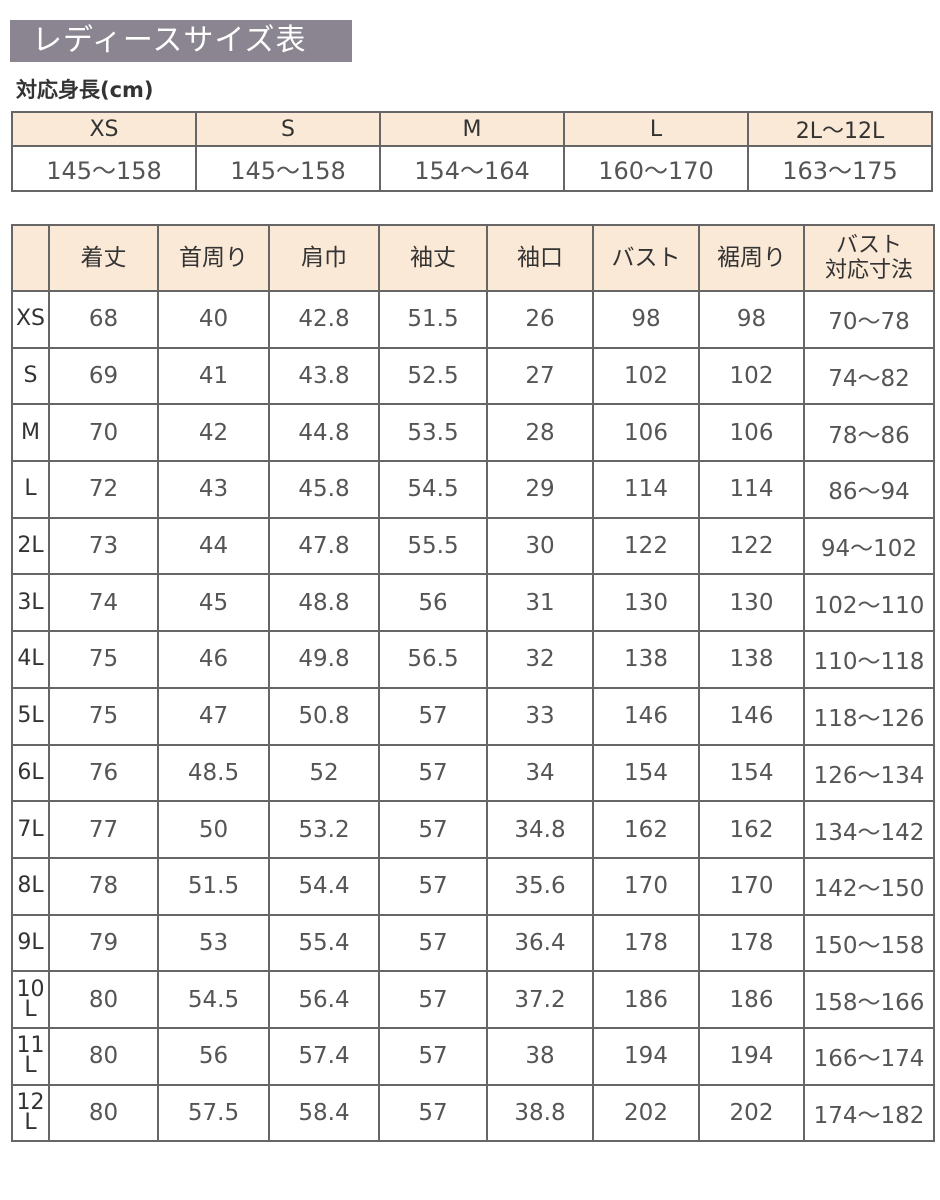 This screenshot has height=1200, width=940. Describe the element at coordinates (103, 258) in the screenshot. I see `column-header: 着丈` at that location.